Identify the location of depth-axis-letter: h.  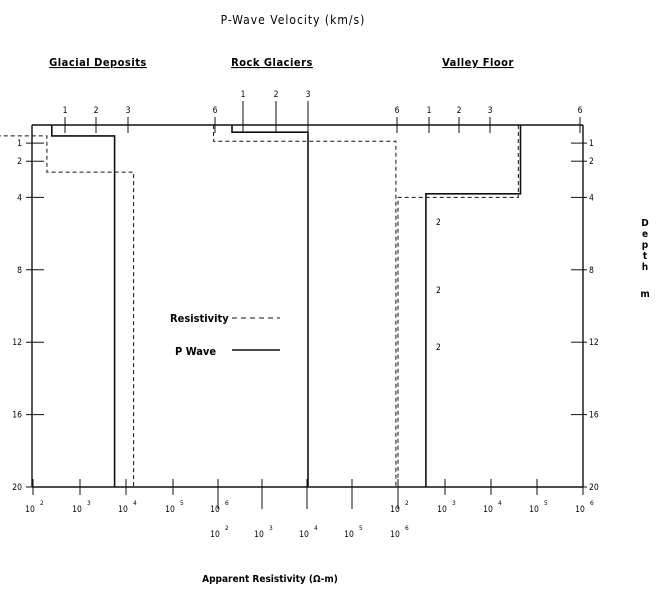
(645, 267).